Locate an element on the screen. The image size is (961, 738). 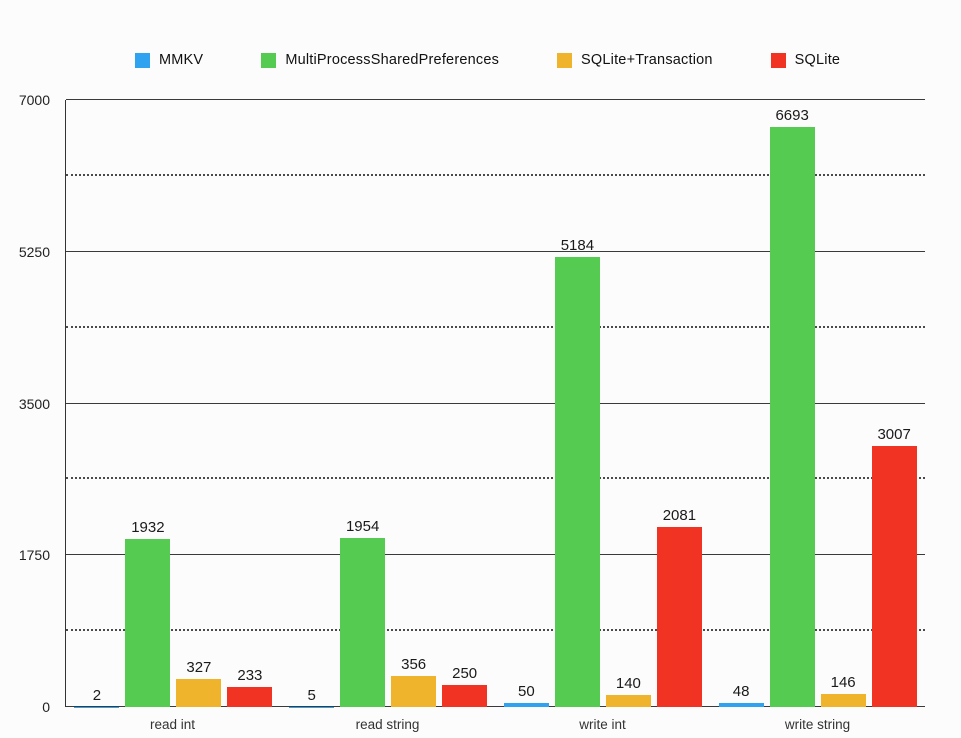
bar-col-sqlite: 250 is located at coordinates (465, 403).